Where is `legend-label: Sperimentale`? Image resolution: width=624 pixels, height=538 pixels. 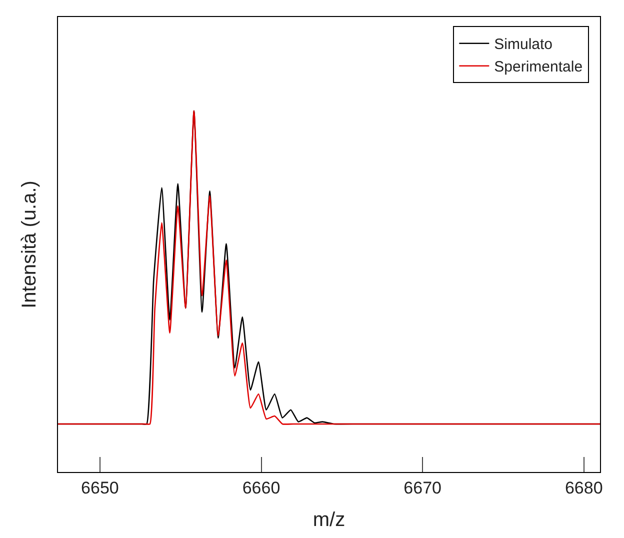 legend-label: Sperimentale is located at coordinates (538, 67).